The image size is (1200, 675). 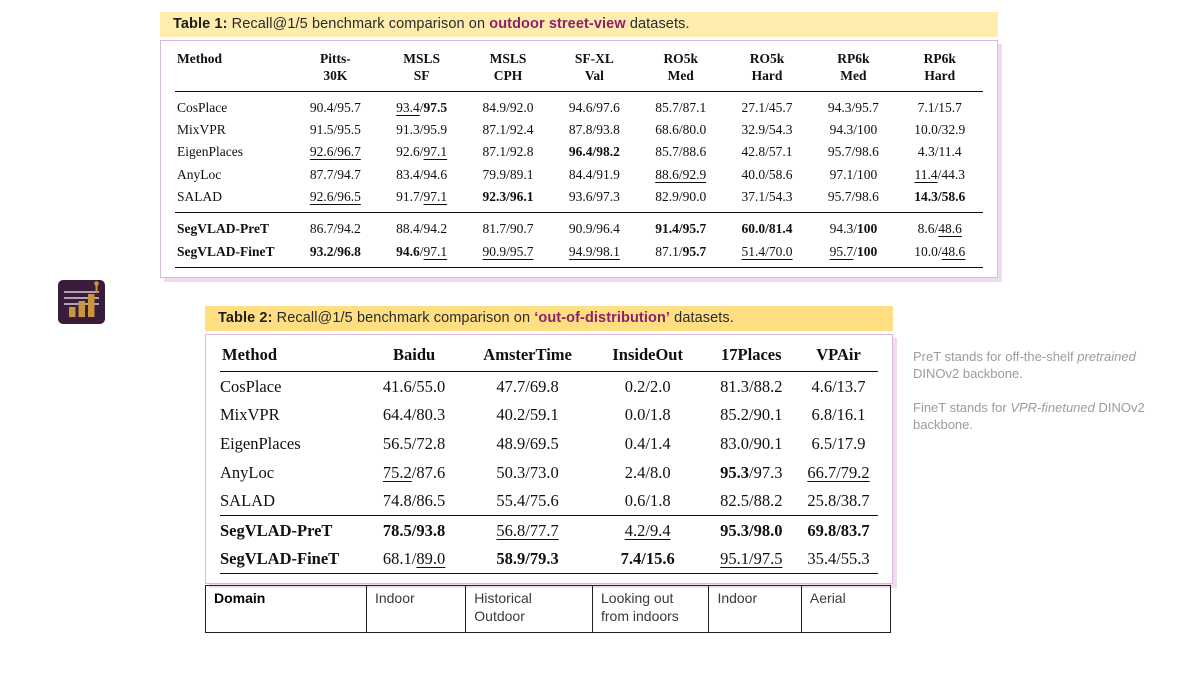 What do you see at coordinates (650, 609) in the screenshot?
I see `domain-cell: Looking out from indoors` at bounding box center [650, 609].